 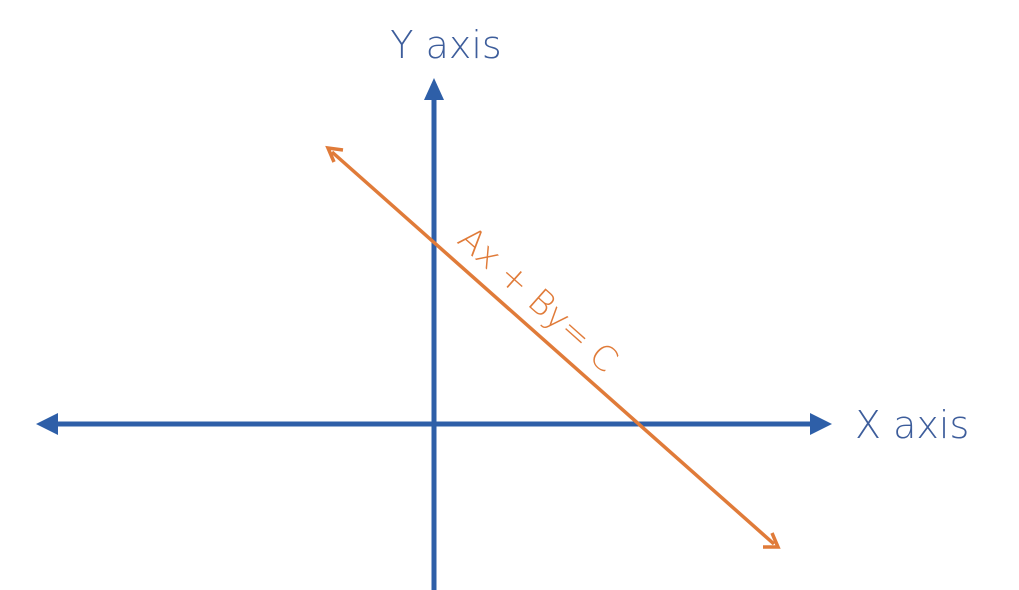 I want to click on x-axis, so click(x=434, y=424).